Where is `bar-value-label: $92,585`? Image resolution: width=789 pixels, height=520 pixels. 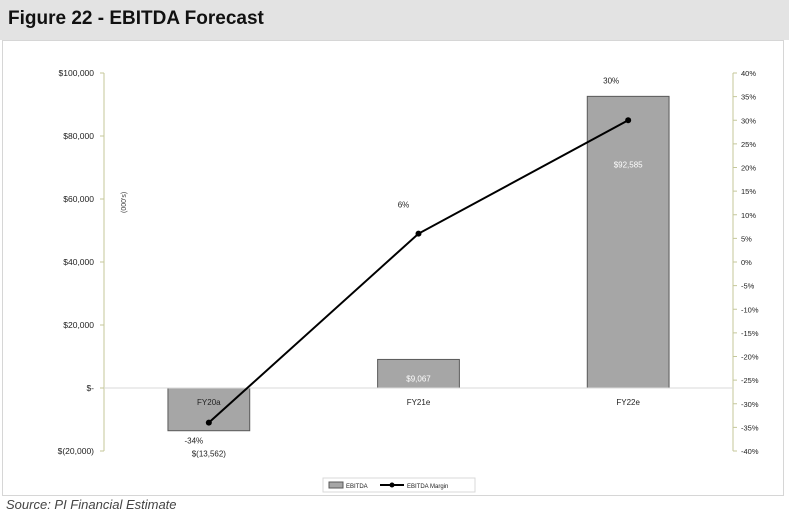
bar-value-label: $92,585 is located at coordinates (628, 164).